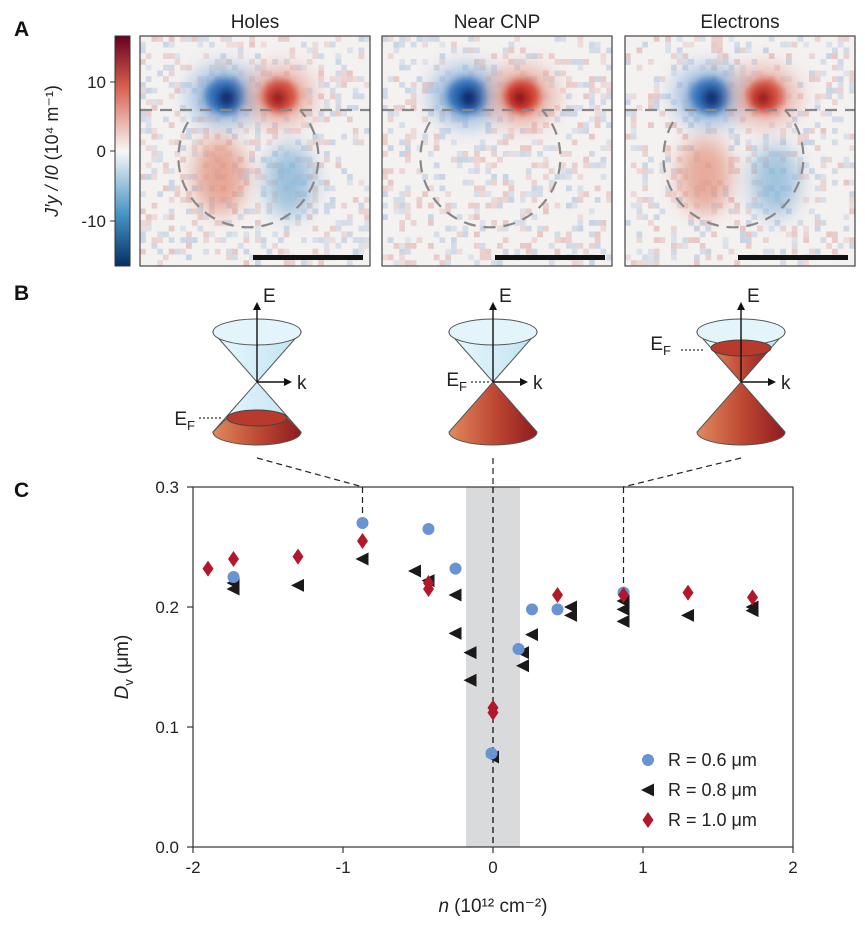 The width and height of the screenshot is (865, 926). I want to click on x-tick-label: 0, so click(492, 867).